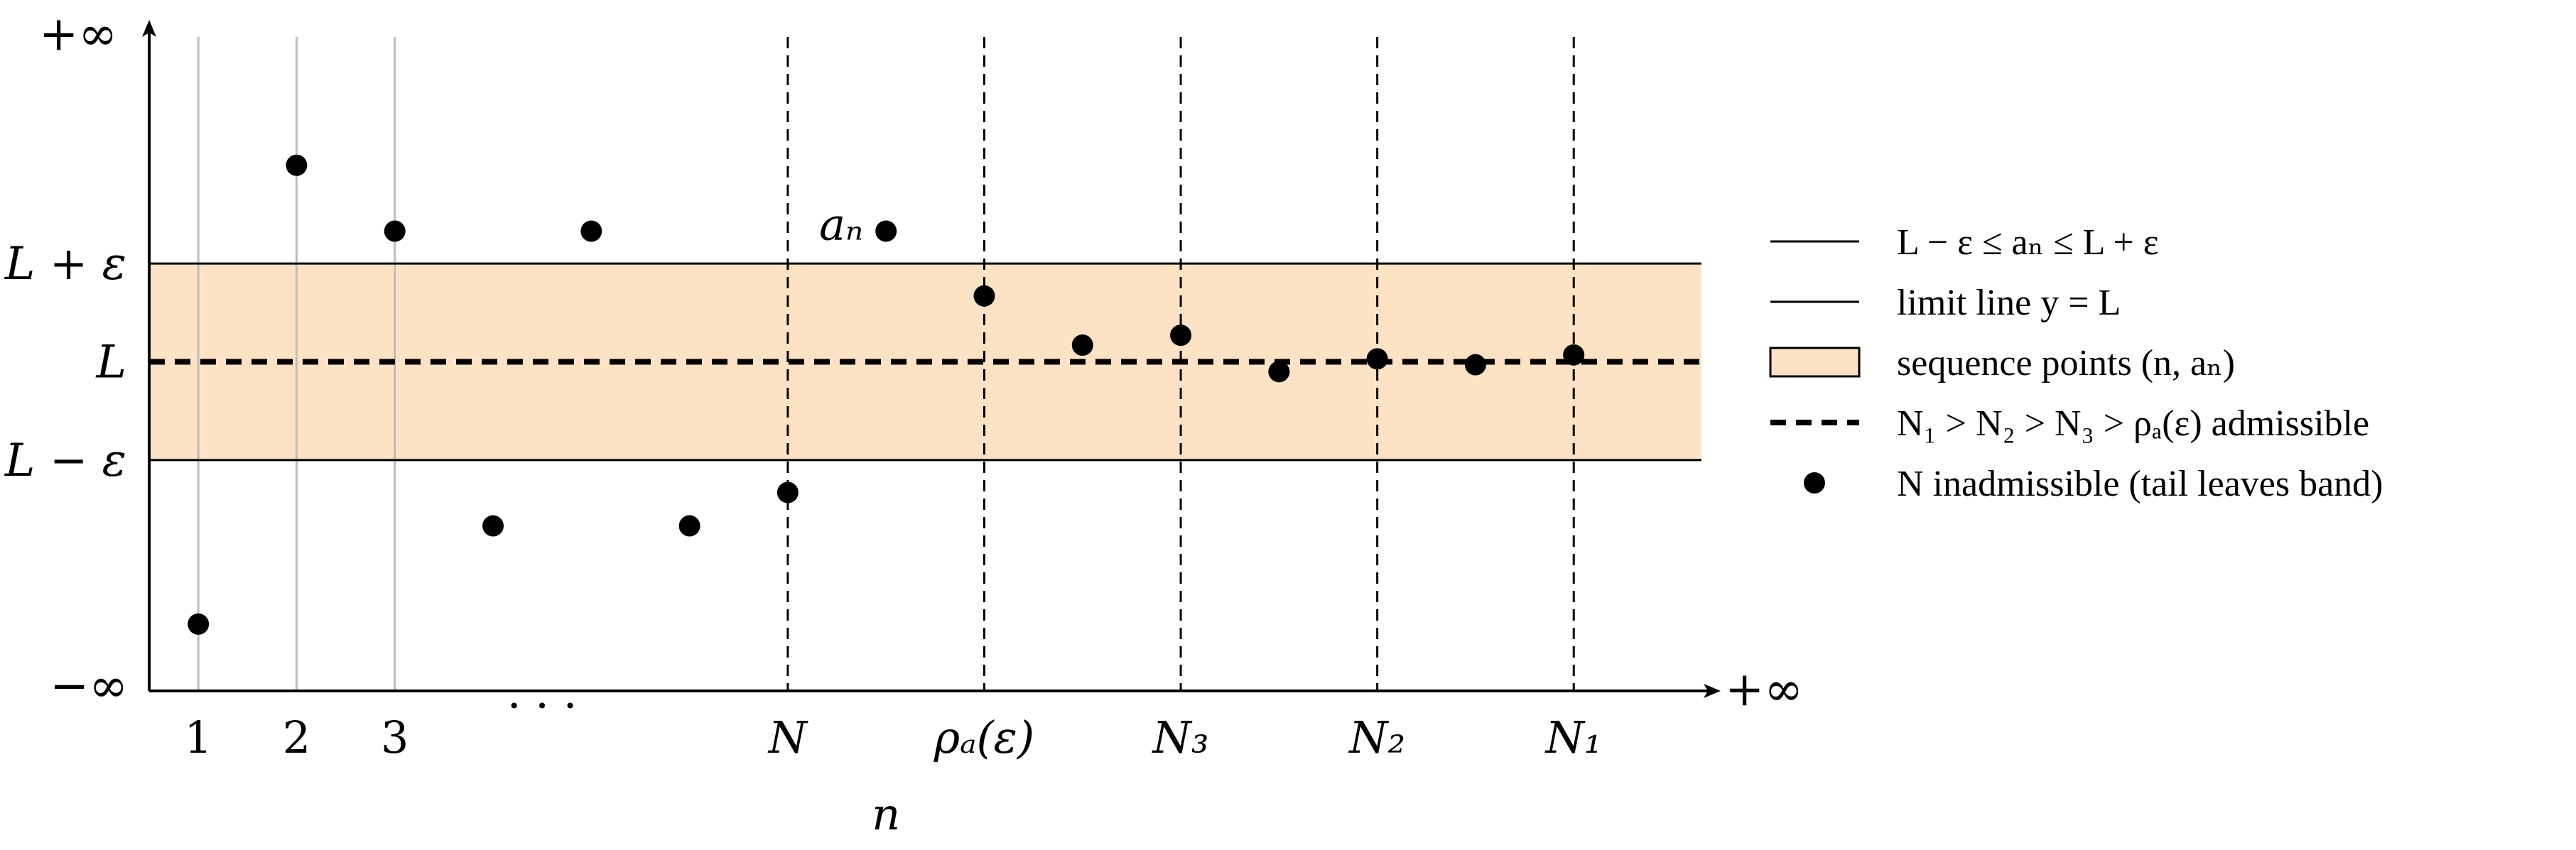 The height and width of the screenshot is (850, 2576). What do you see at coordinates (2133, 423) in the screenshot?
I see `legend-label: N₁ > N₂ > N₃ > ρₐ(ε) admissible` at bounding box center [2133, 423].